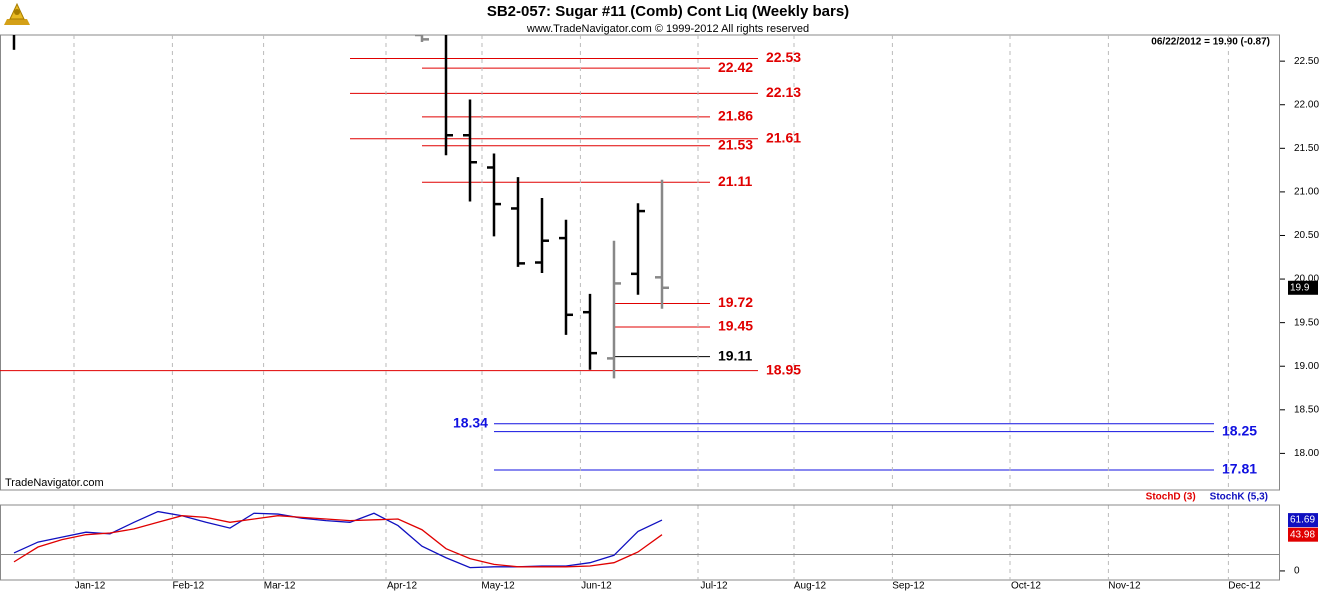 The height and width of the screenshot is (594, 1336). What do you see at coordinates (1306, 366) in the screenshot?
I see `y-tick-label: 19.00` at bounding box center [1306, 366].